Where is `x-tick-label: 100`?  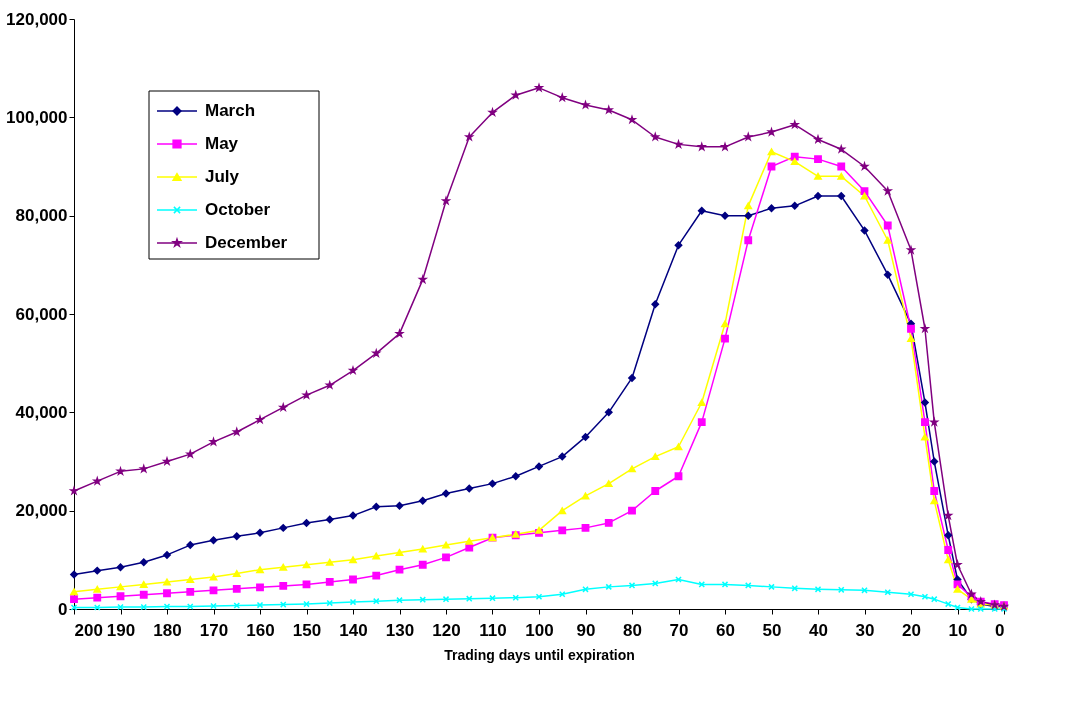 x-tick-label: 100 is located at coordinates (539, 630).